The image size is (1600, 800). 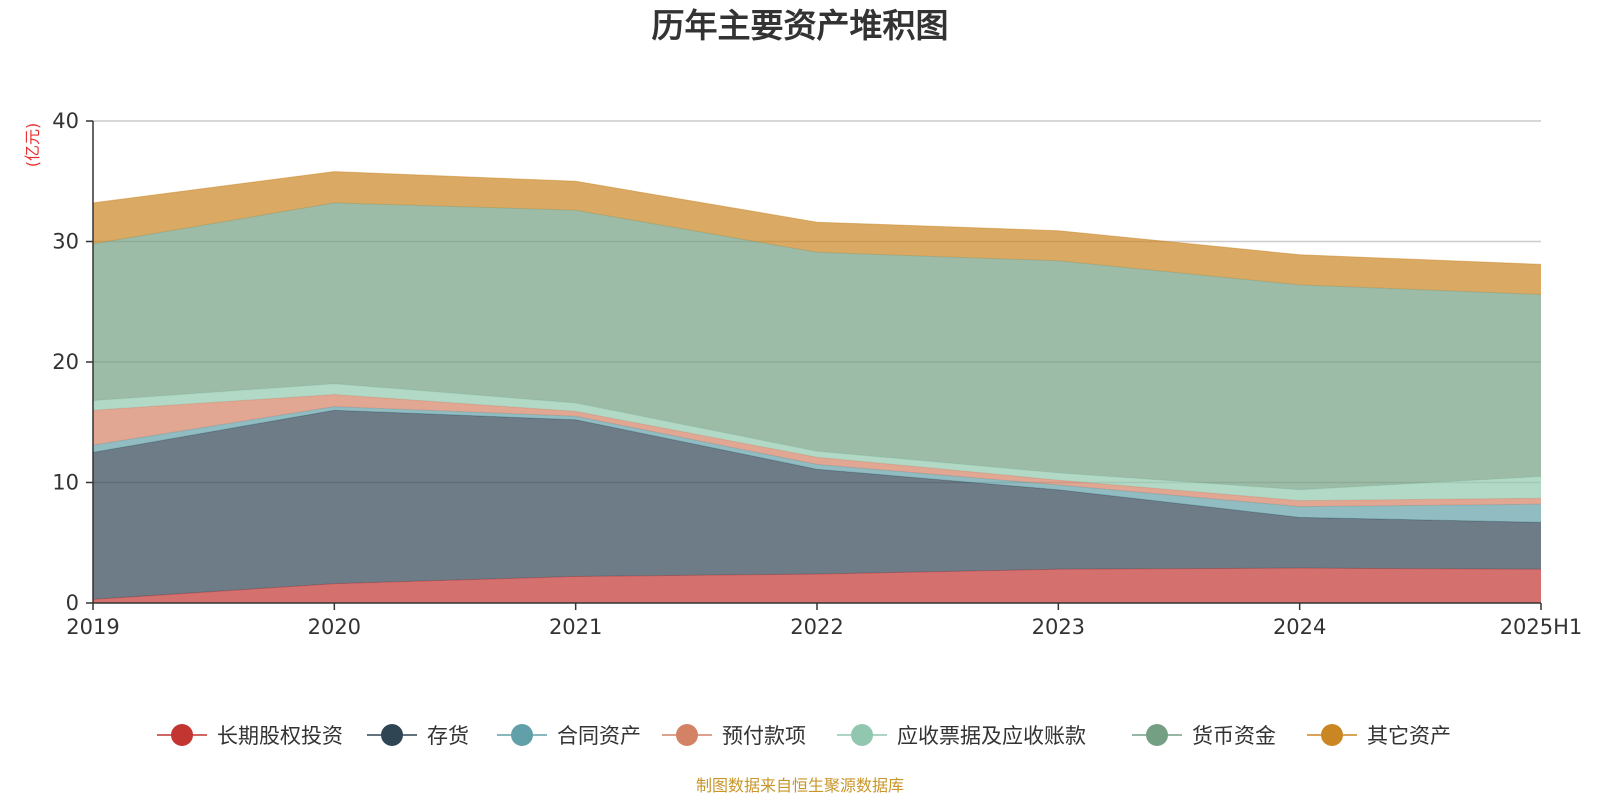 I want to click on legend-item-7: 其它资产, so click(x=1379, y=736).